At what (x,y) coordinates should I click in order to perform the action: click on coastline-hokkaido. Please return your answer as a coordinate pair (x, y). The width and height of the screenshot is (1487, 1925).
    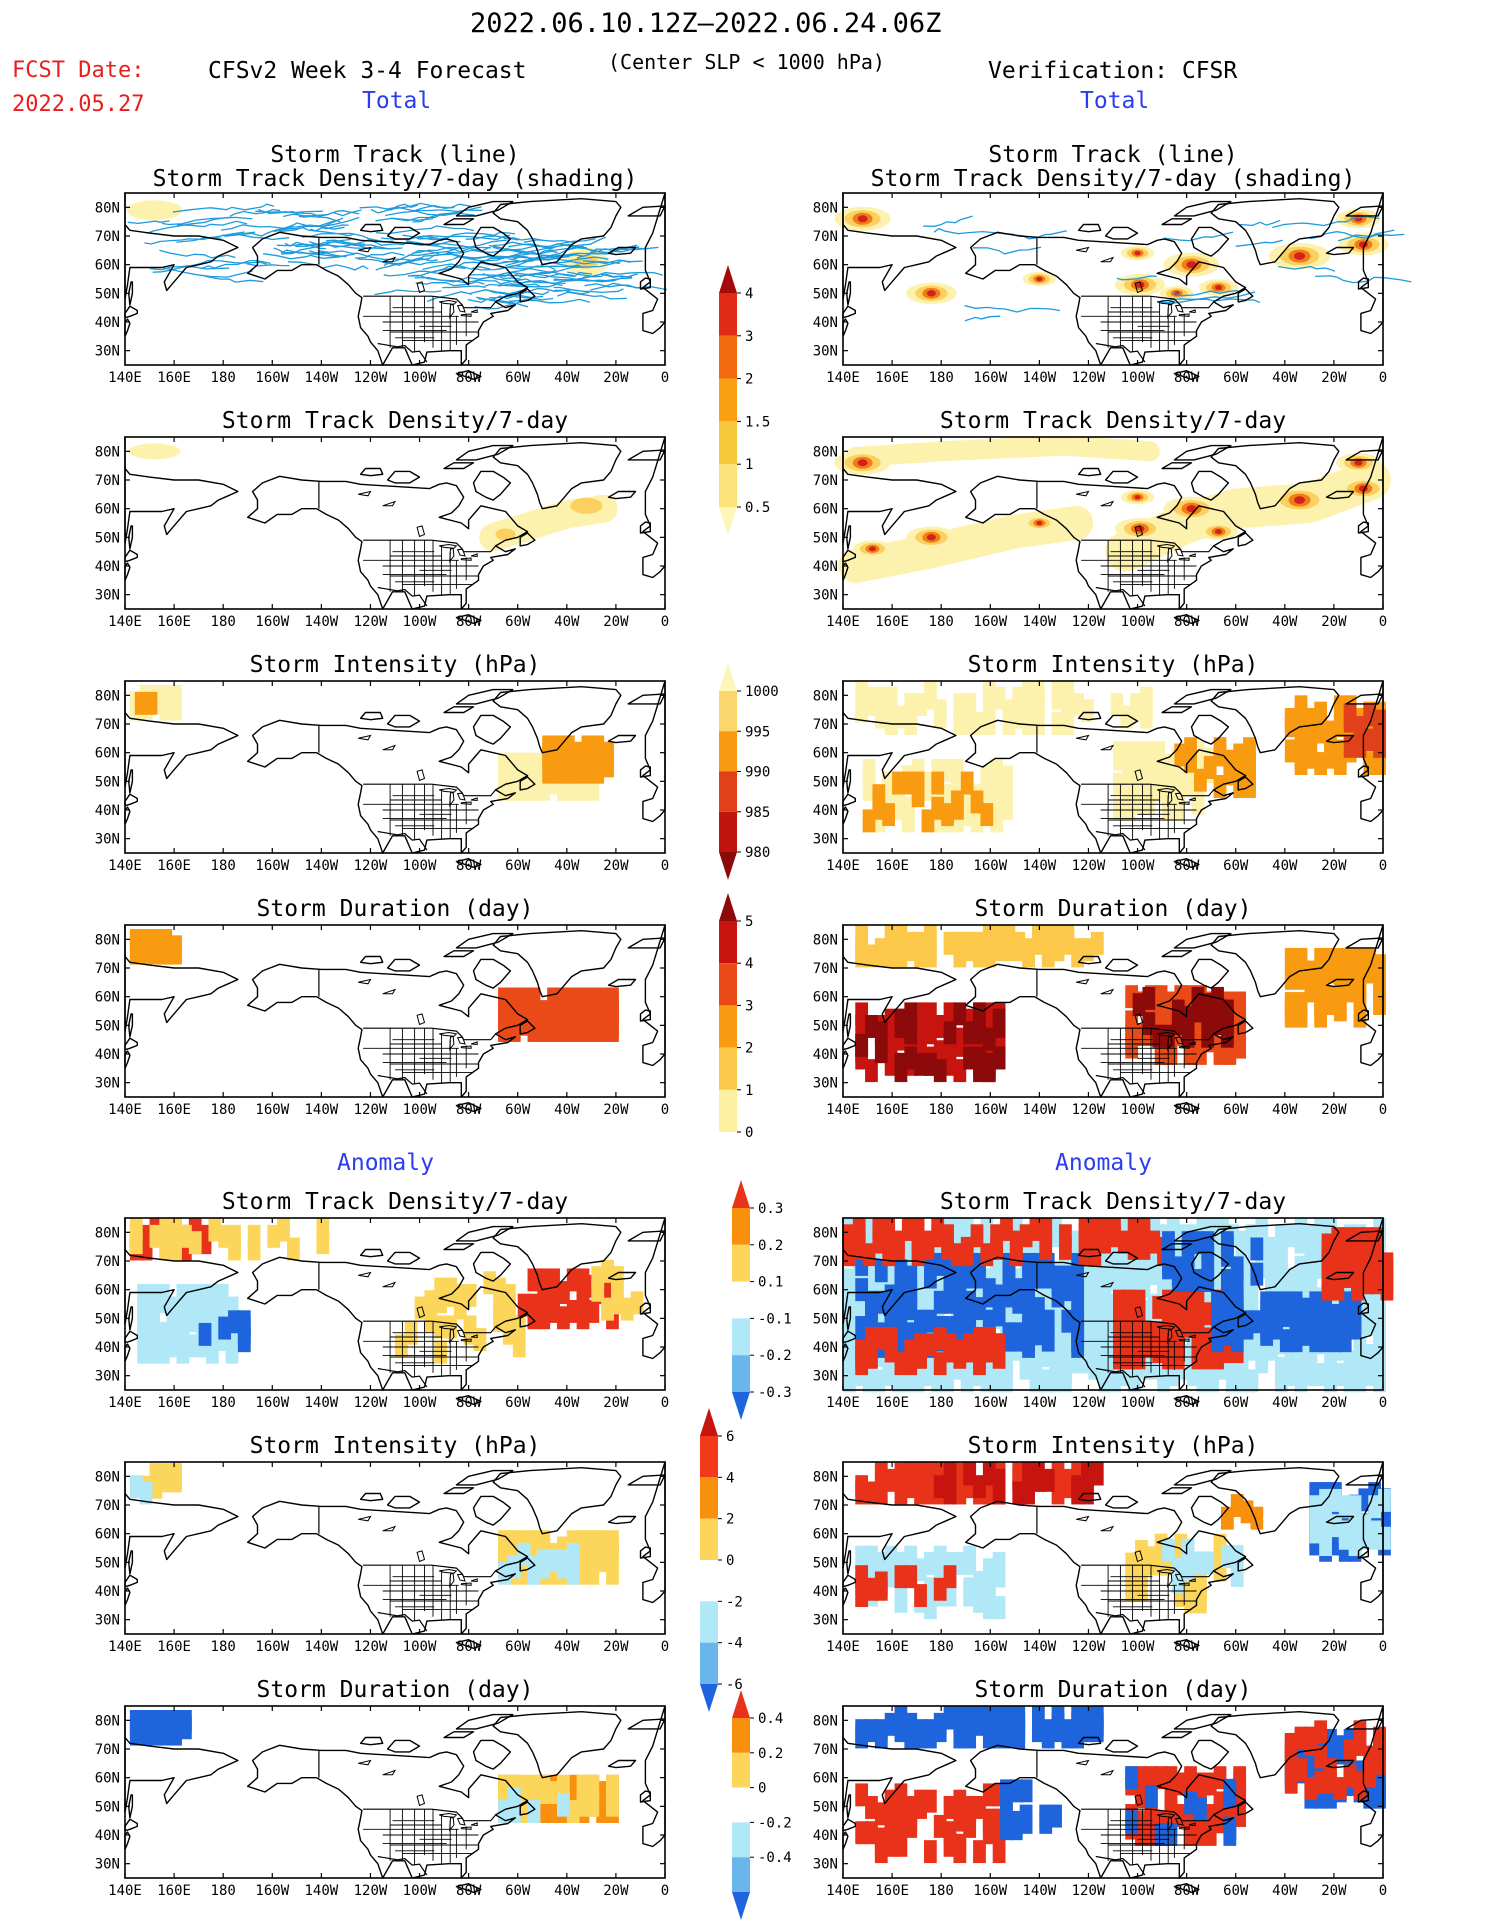
    Looking at the image, I should click on (131, 312).